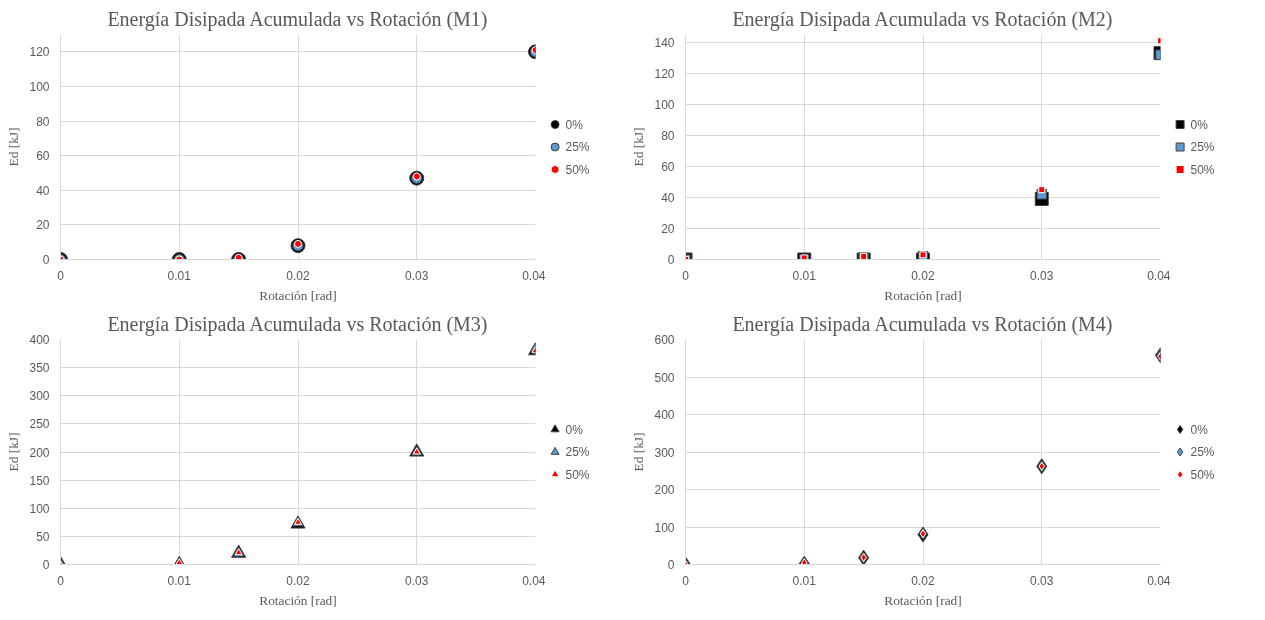  I want to click on y-tick-label: 600, so click(664, 340).